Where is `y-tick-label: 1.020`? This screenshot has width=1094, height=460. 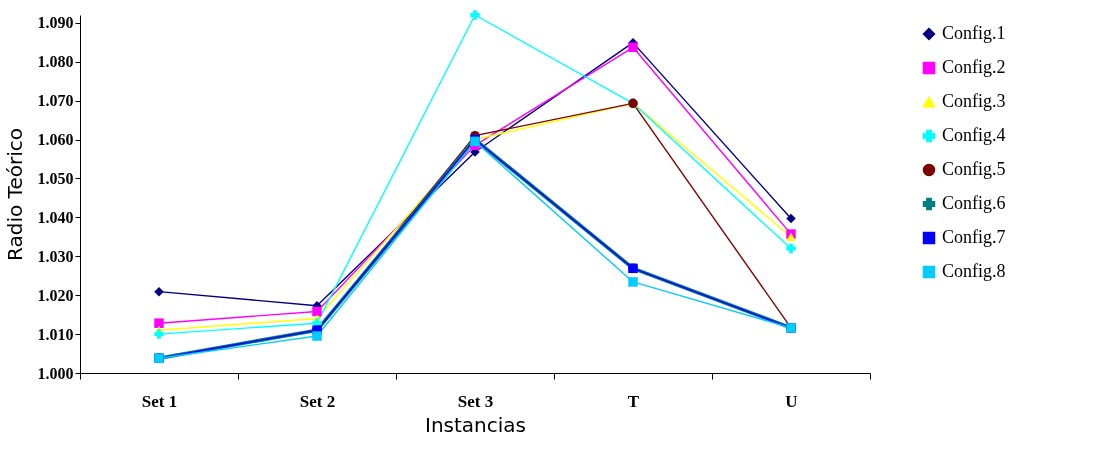
y-tick-label: 1.020 is located at coordinates (55, 295).